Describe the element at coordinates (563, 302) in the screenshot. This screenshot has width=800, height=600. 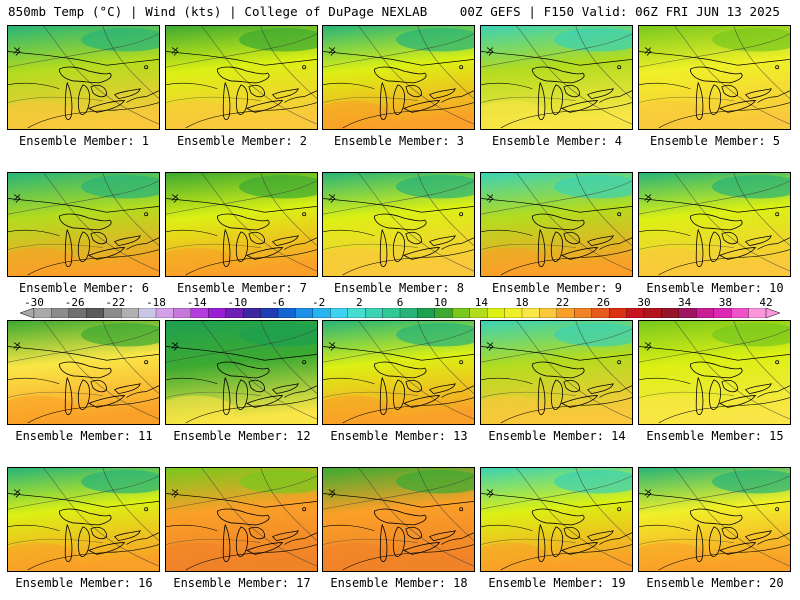
I see `colorbar-tick-label: 22` at that location.